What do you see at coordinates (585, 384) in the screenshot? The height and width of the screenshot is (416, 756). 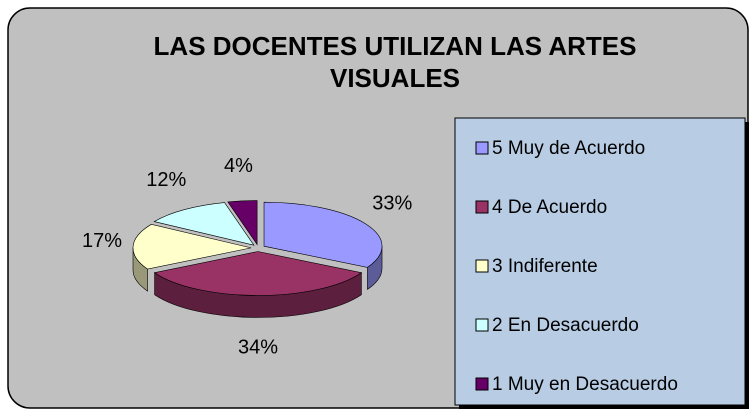 I see `legend-label: 1 Muy en Desacuerdo` at bounding box center [585, 384].